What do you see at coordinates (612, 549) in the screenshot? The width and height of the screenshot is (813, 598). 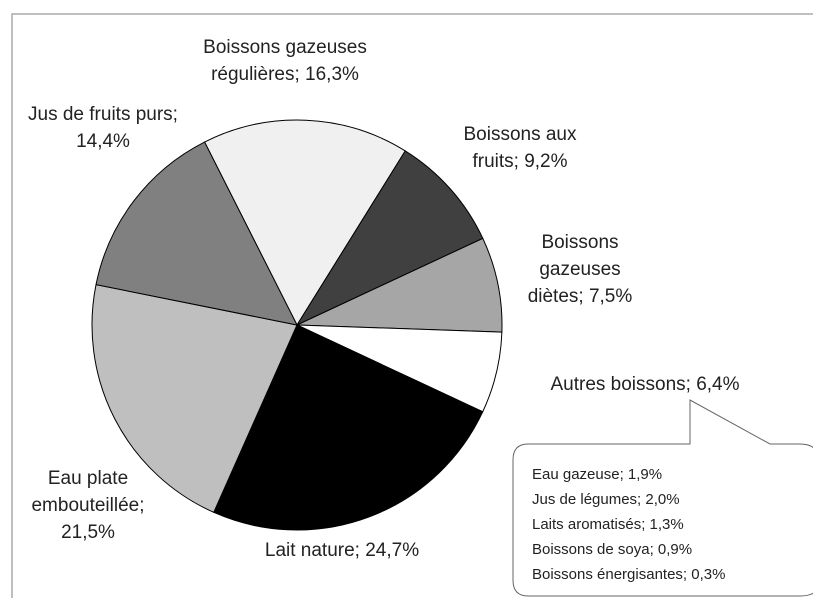 I see `callout-line: Boissons de soya; 0,9%` at bounding box center [612, 549].